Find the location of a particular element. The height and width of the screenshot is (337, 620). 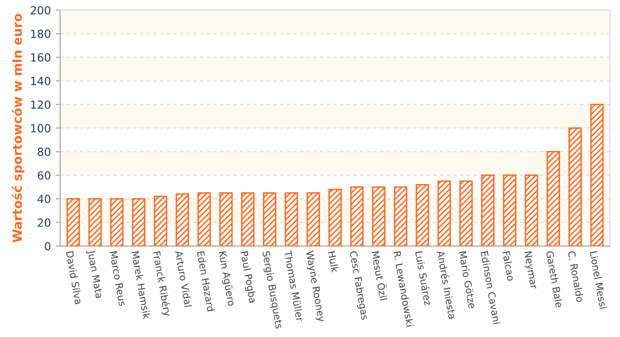

x-tick-label: Marco Reus is located at coordinates (118, 278).